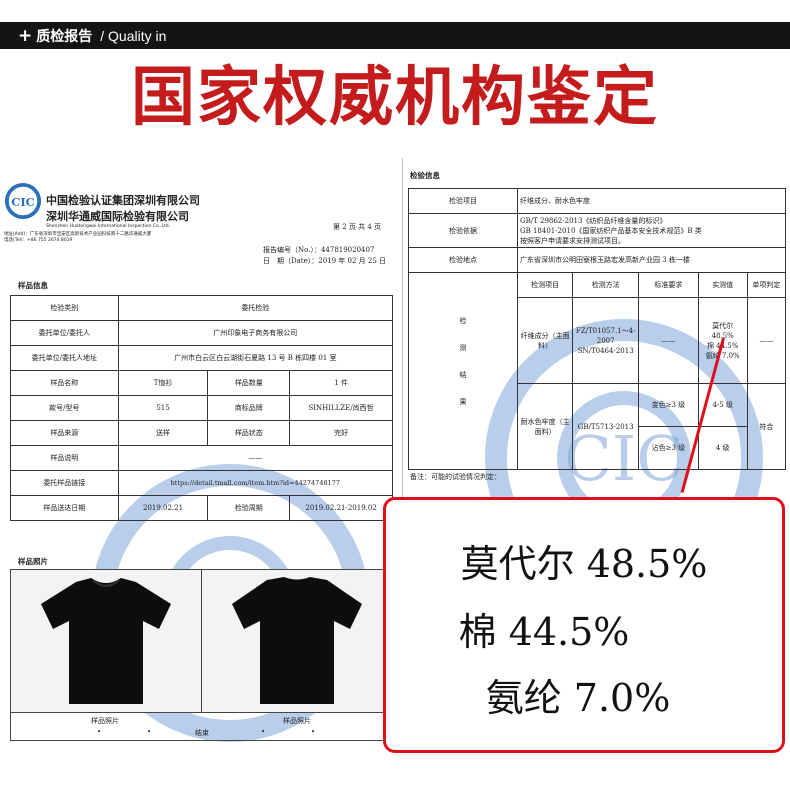 This screenshot has width=790, height=800. What do you see at coordinates (463, 371) in the screenshot?
I see `result-label: 检测结果` at bounding box center [463, 371].